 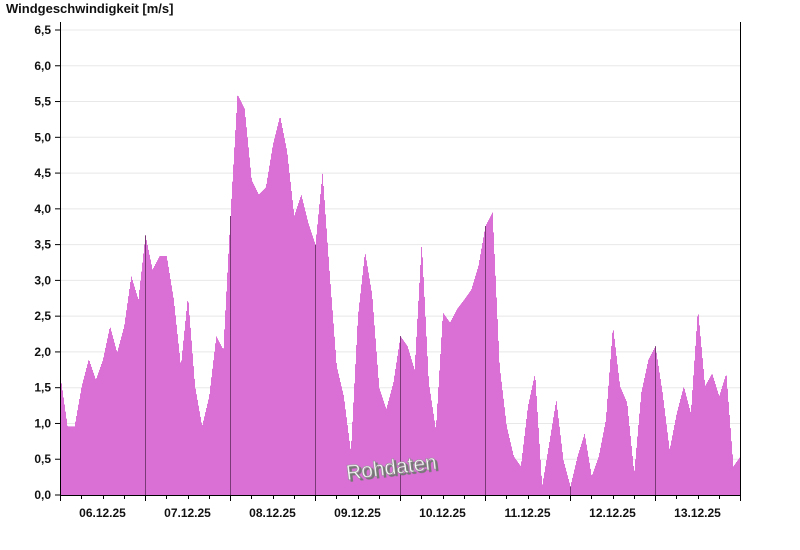 I want to click on x-tick-label: 12.12.25, so click(x=612, y=513).